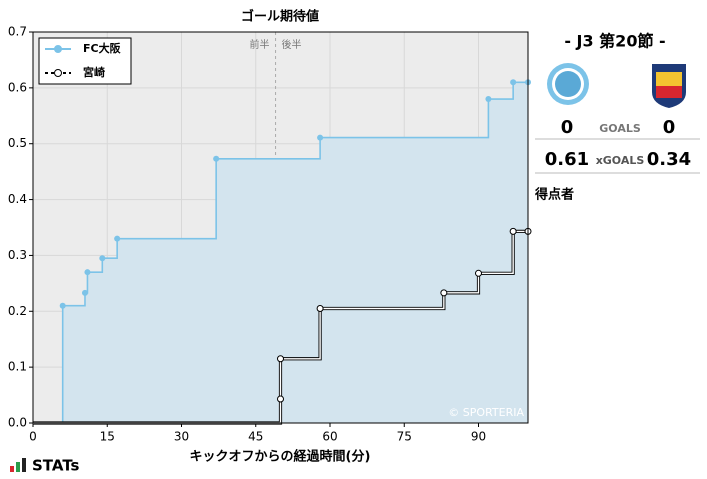 This screenshot has height=479, width=707. What do you see at coordinates (17, 367) in the screenshot?
I see `y-tick-label: 0.1` at bounding box center [17, 367].